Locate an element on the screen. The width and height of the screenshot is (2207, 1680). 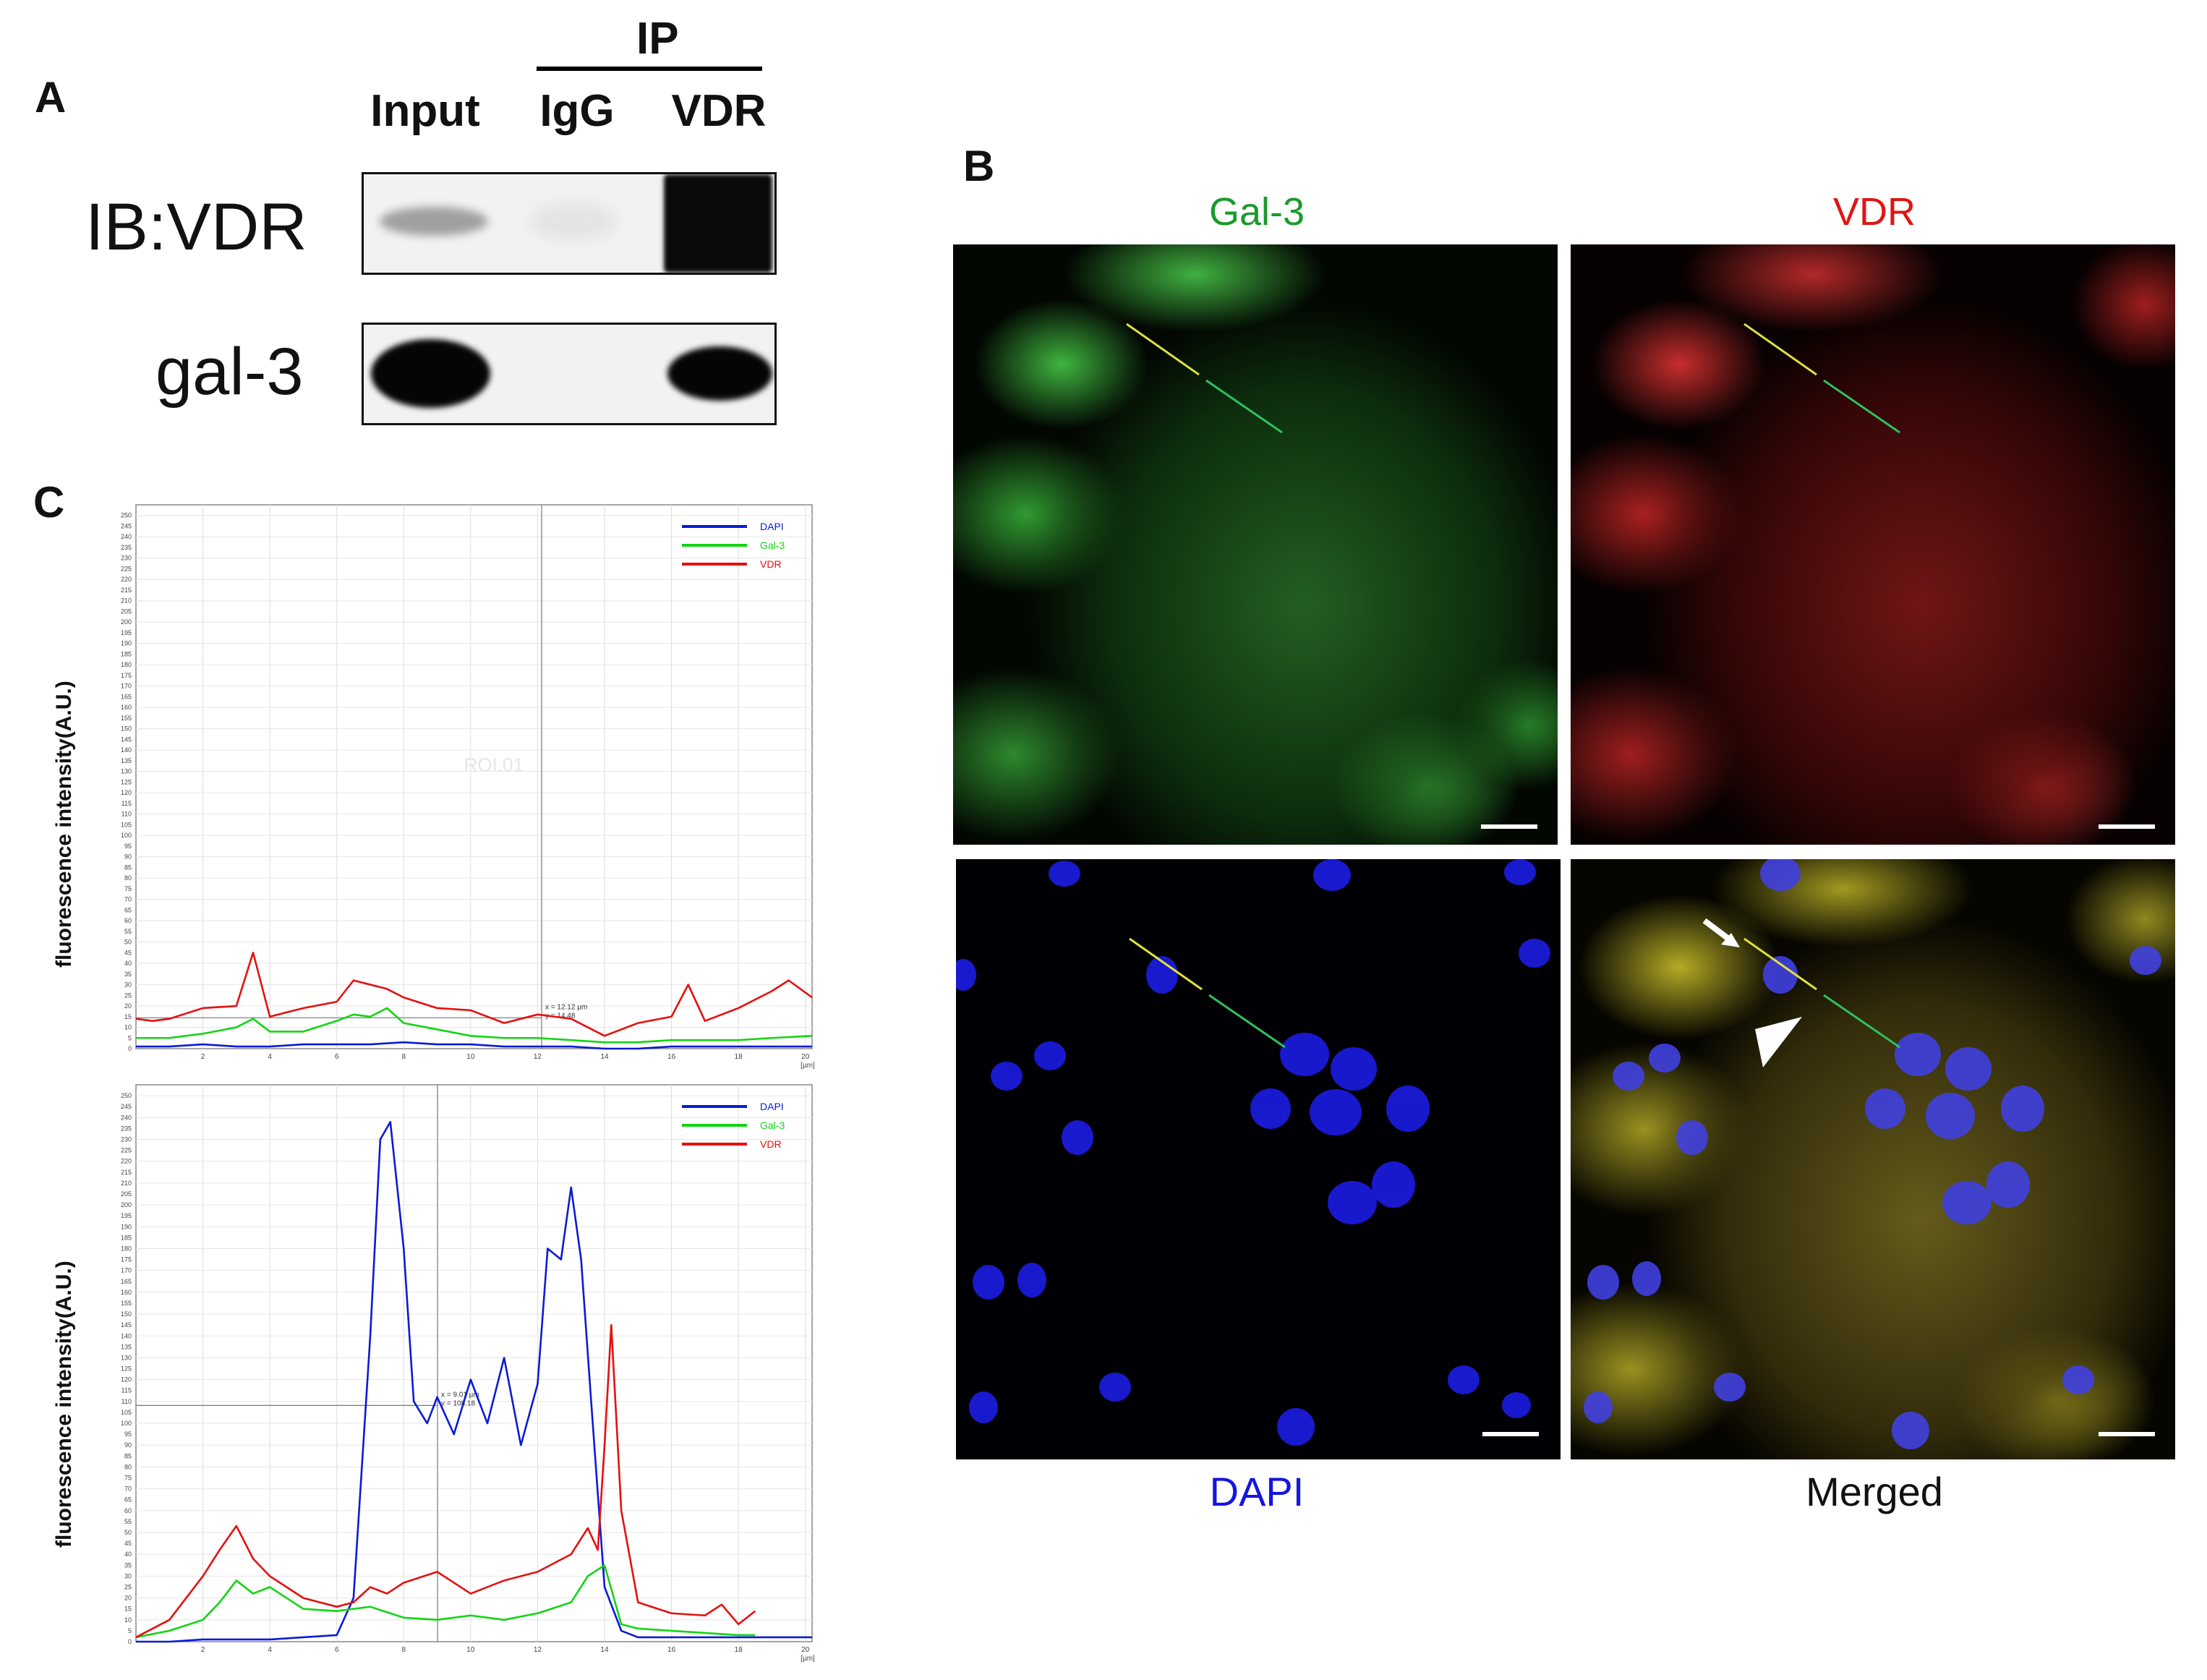
y-tick-label: 185 is located at coordinates (126, 653).